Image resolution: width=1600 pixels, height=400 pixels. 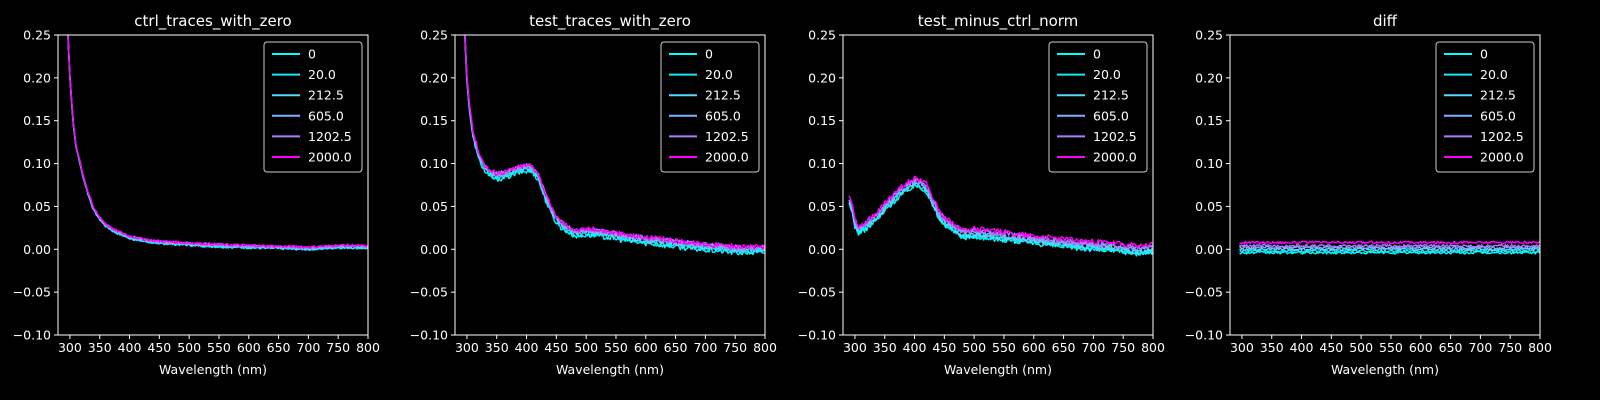 I want to click on series-line-605.0, so click(x=1000, y=215).